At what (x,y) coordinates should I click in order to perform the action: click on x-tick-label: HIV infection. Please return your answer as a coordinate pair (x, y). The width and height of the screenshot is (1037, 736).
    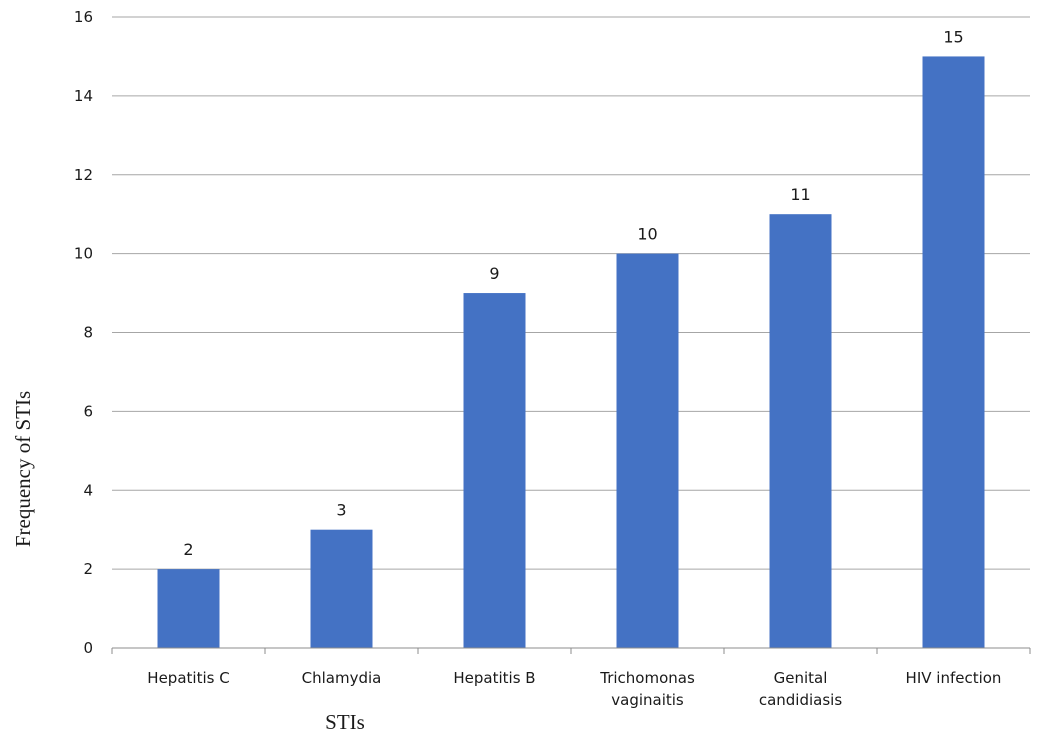
    Looking at the image, I should click on (954, 678).